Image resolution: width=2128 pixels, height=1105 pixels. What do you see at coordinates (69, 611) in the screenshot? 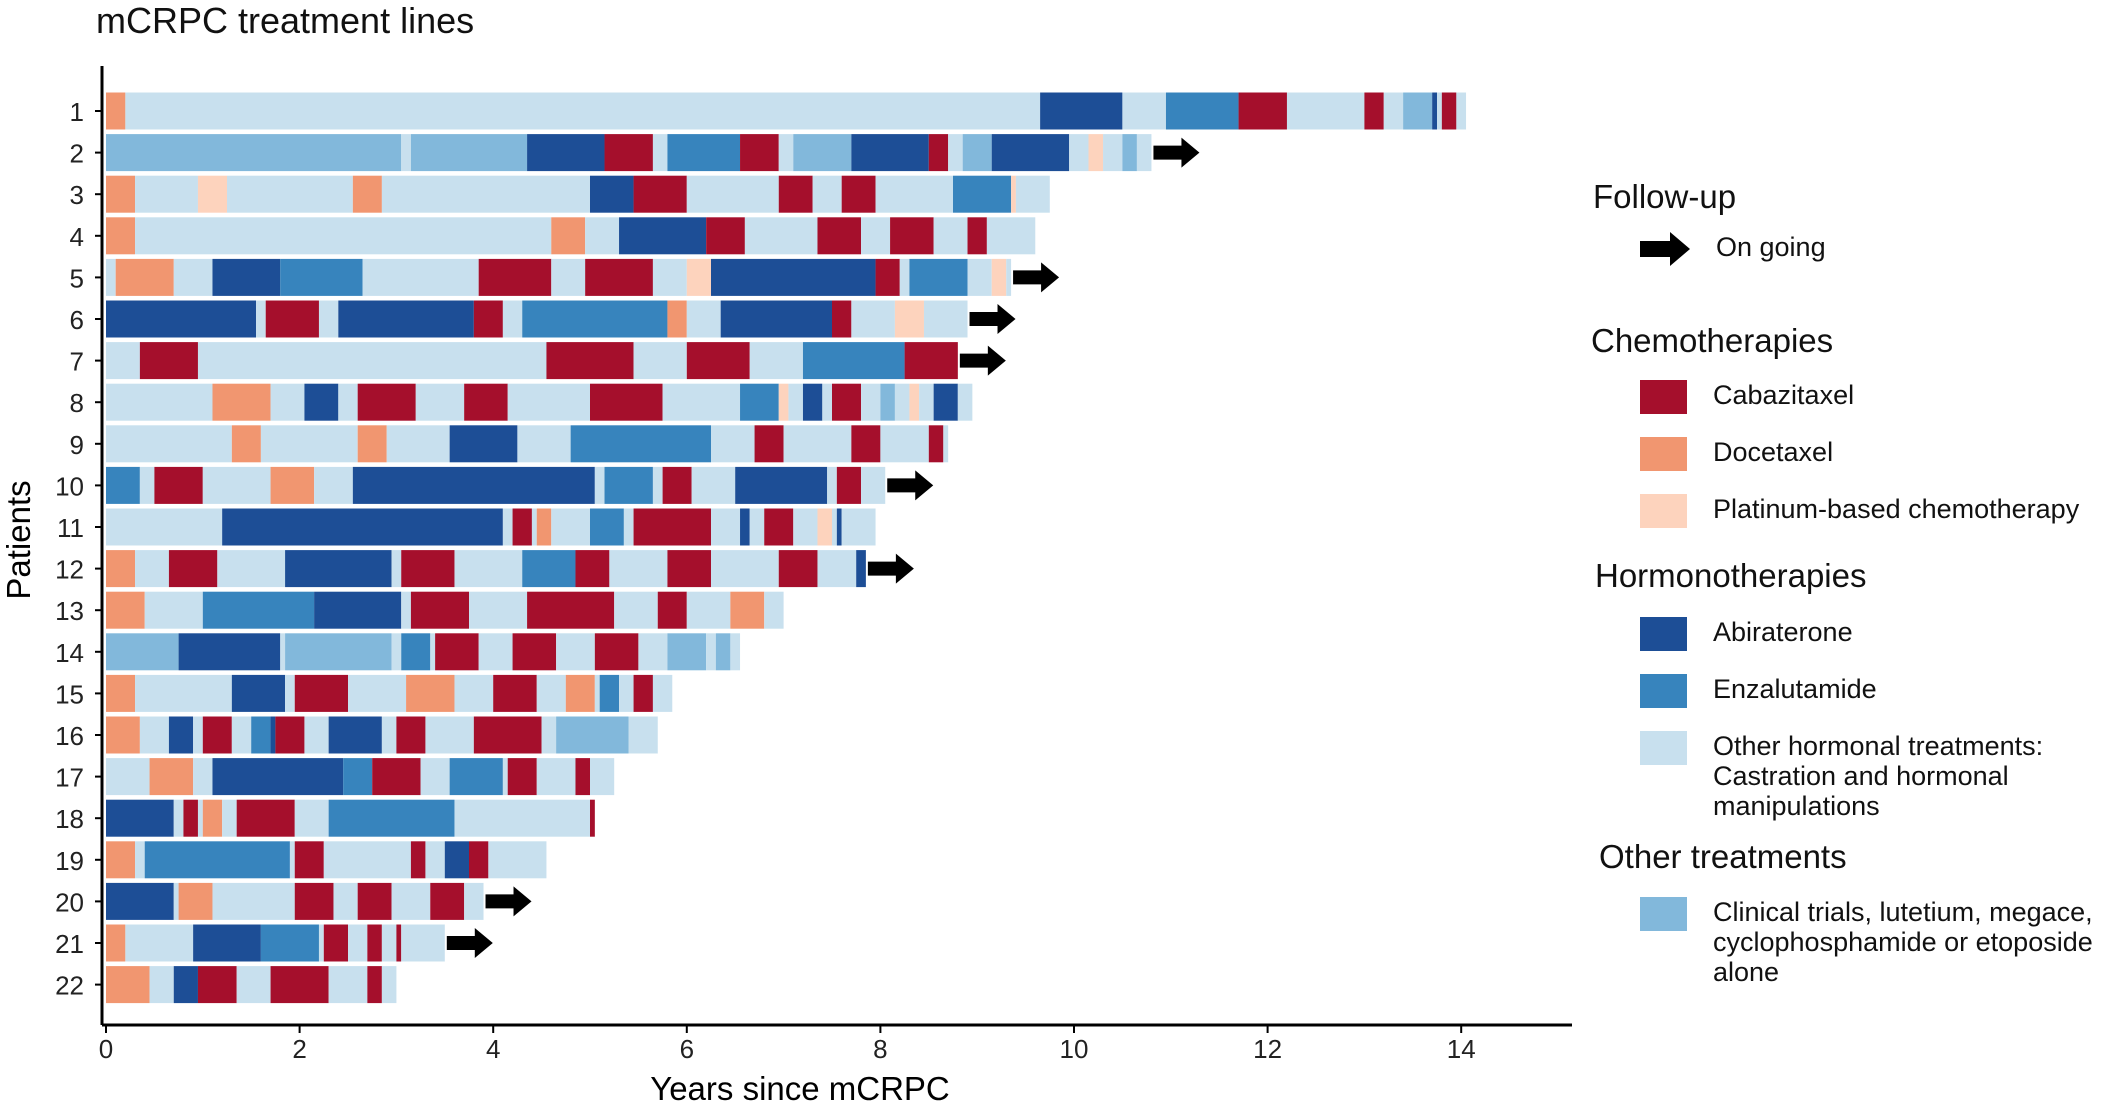
I see `y-tick-label: 13` at bounding box center [69, 611].